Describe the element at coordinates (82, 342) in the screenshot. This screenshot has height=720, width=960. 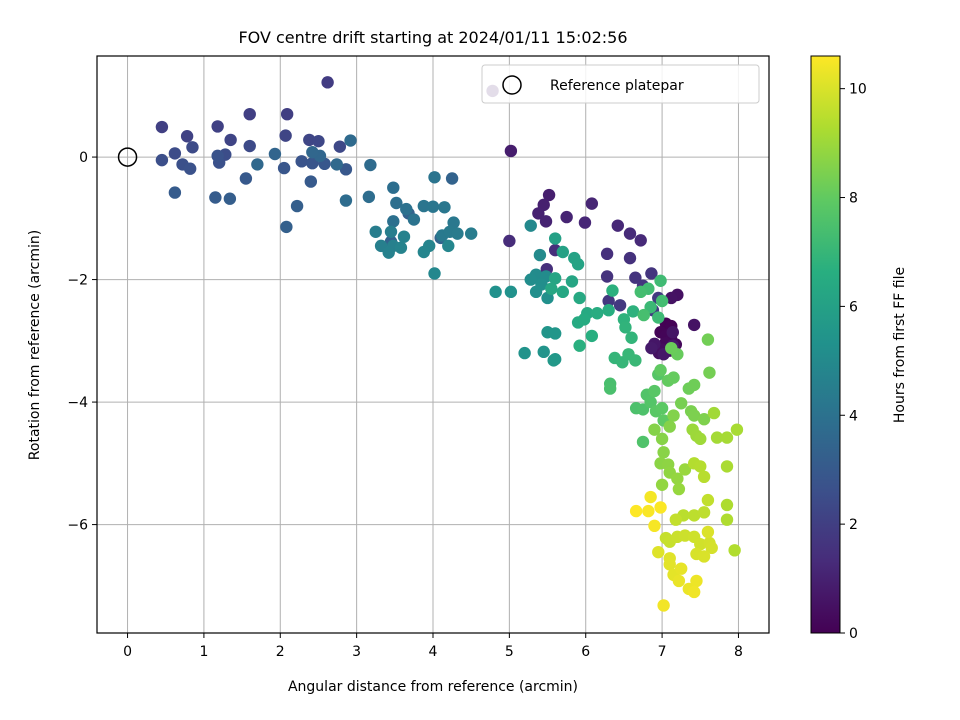
I see `y-axis-ticks: 0 −2 −4 −6` at that location.